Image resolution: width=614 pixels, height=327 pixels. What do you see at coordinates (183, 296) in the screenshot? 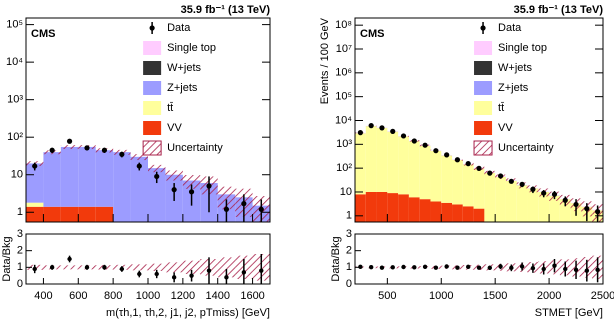
I see `x-tick-label: 1200` at bounding box center [183, 296].